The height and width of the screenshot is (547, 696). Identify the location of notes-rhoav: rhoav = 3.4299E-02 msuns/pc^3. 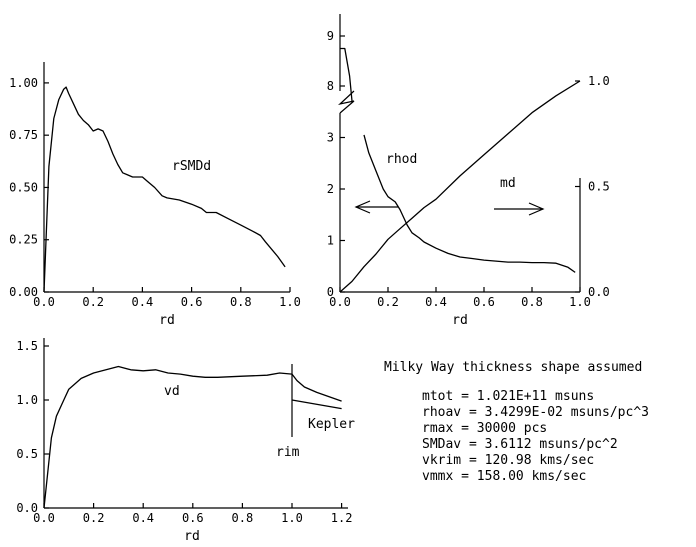
(535, 412).